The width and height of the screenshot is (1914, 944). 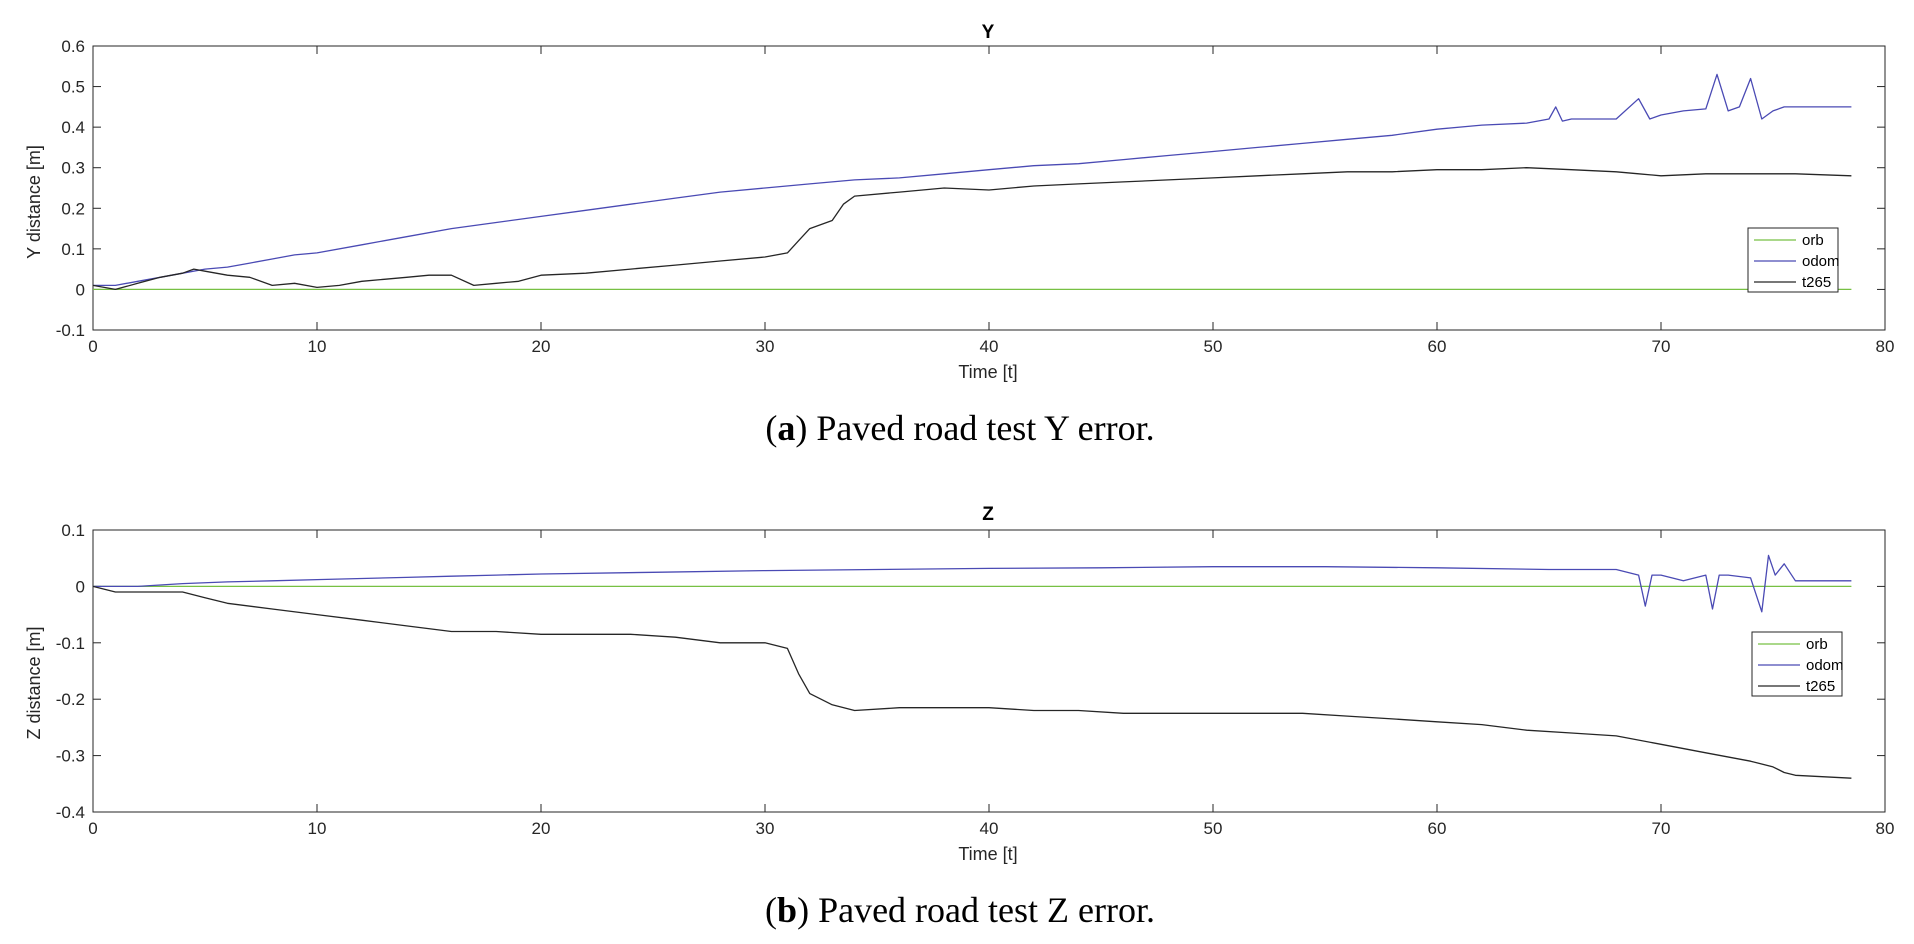 I want to click on caption-letter: b, so click(x=787, y=910).